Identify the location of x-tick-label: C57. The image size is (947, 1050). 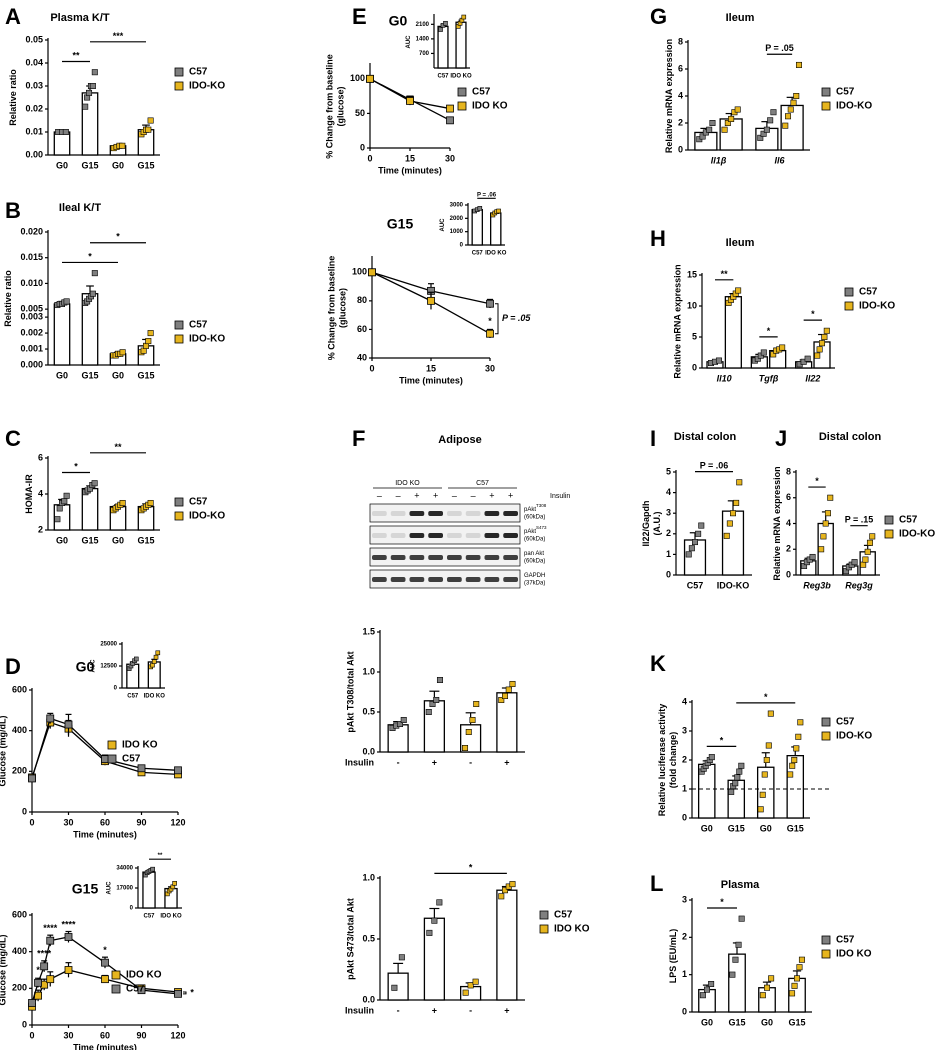
(695, 585).